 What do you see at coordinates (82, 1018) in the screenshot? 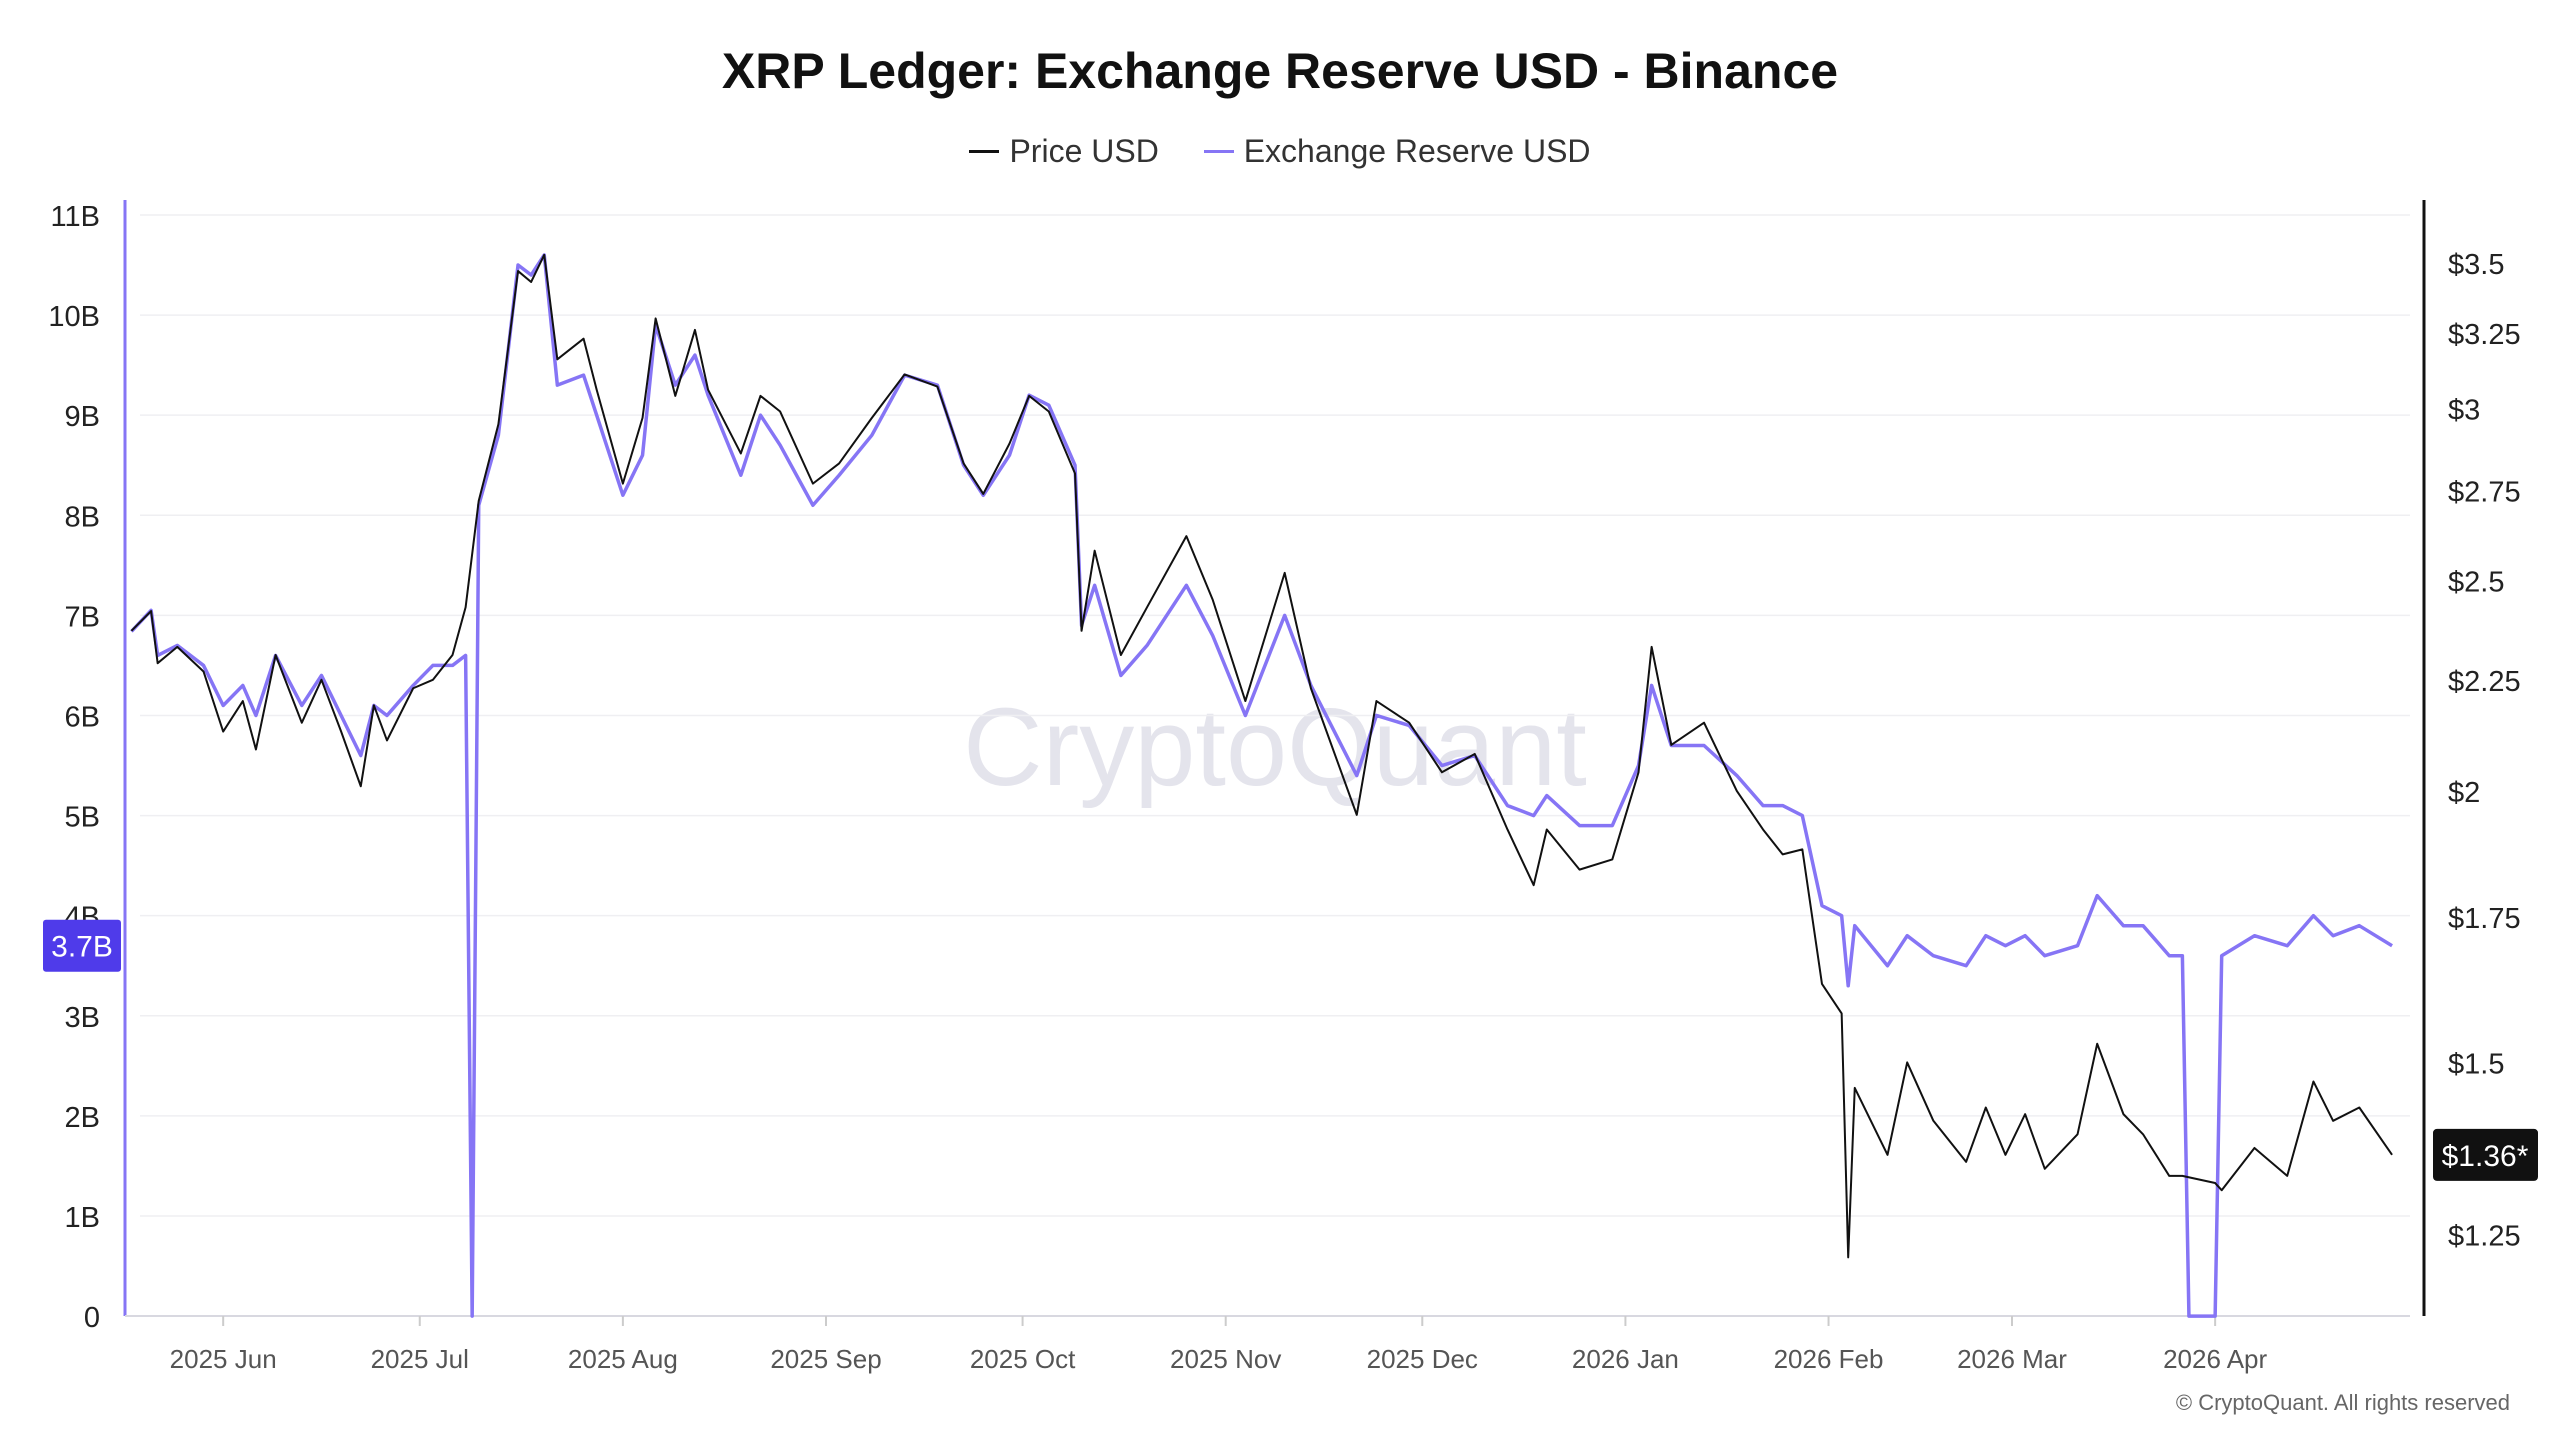
I see `left-tick-label: 3B` at bounding box center [82, 1018].